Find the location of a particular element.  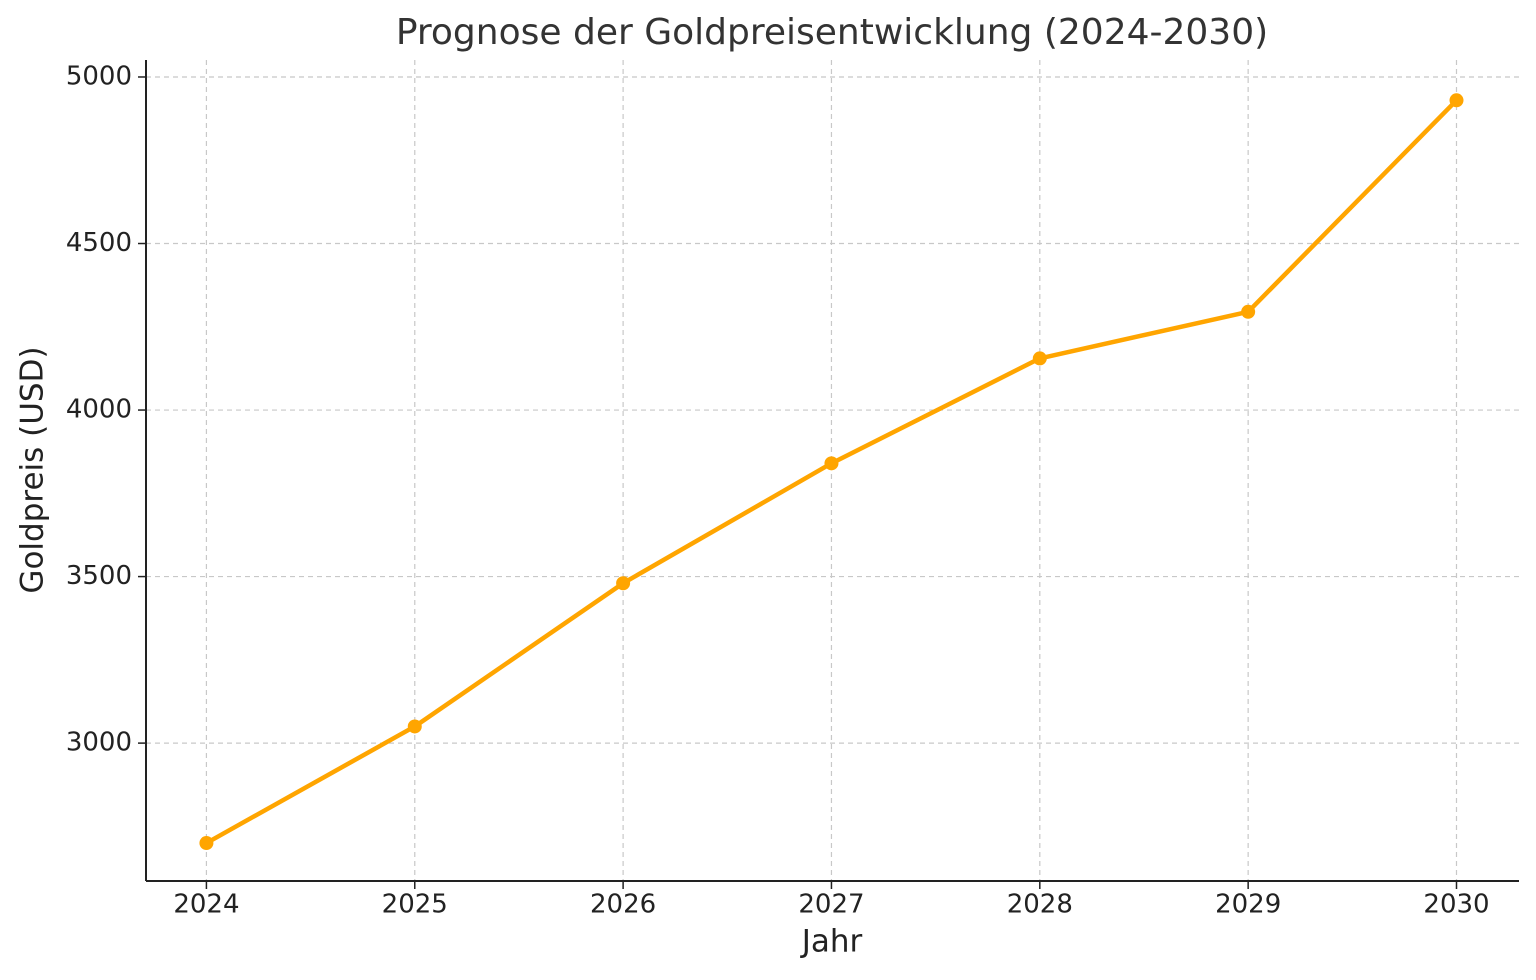

y-tick-label: 4000 is located at coordinates (99, 410).